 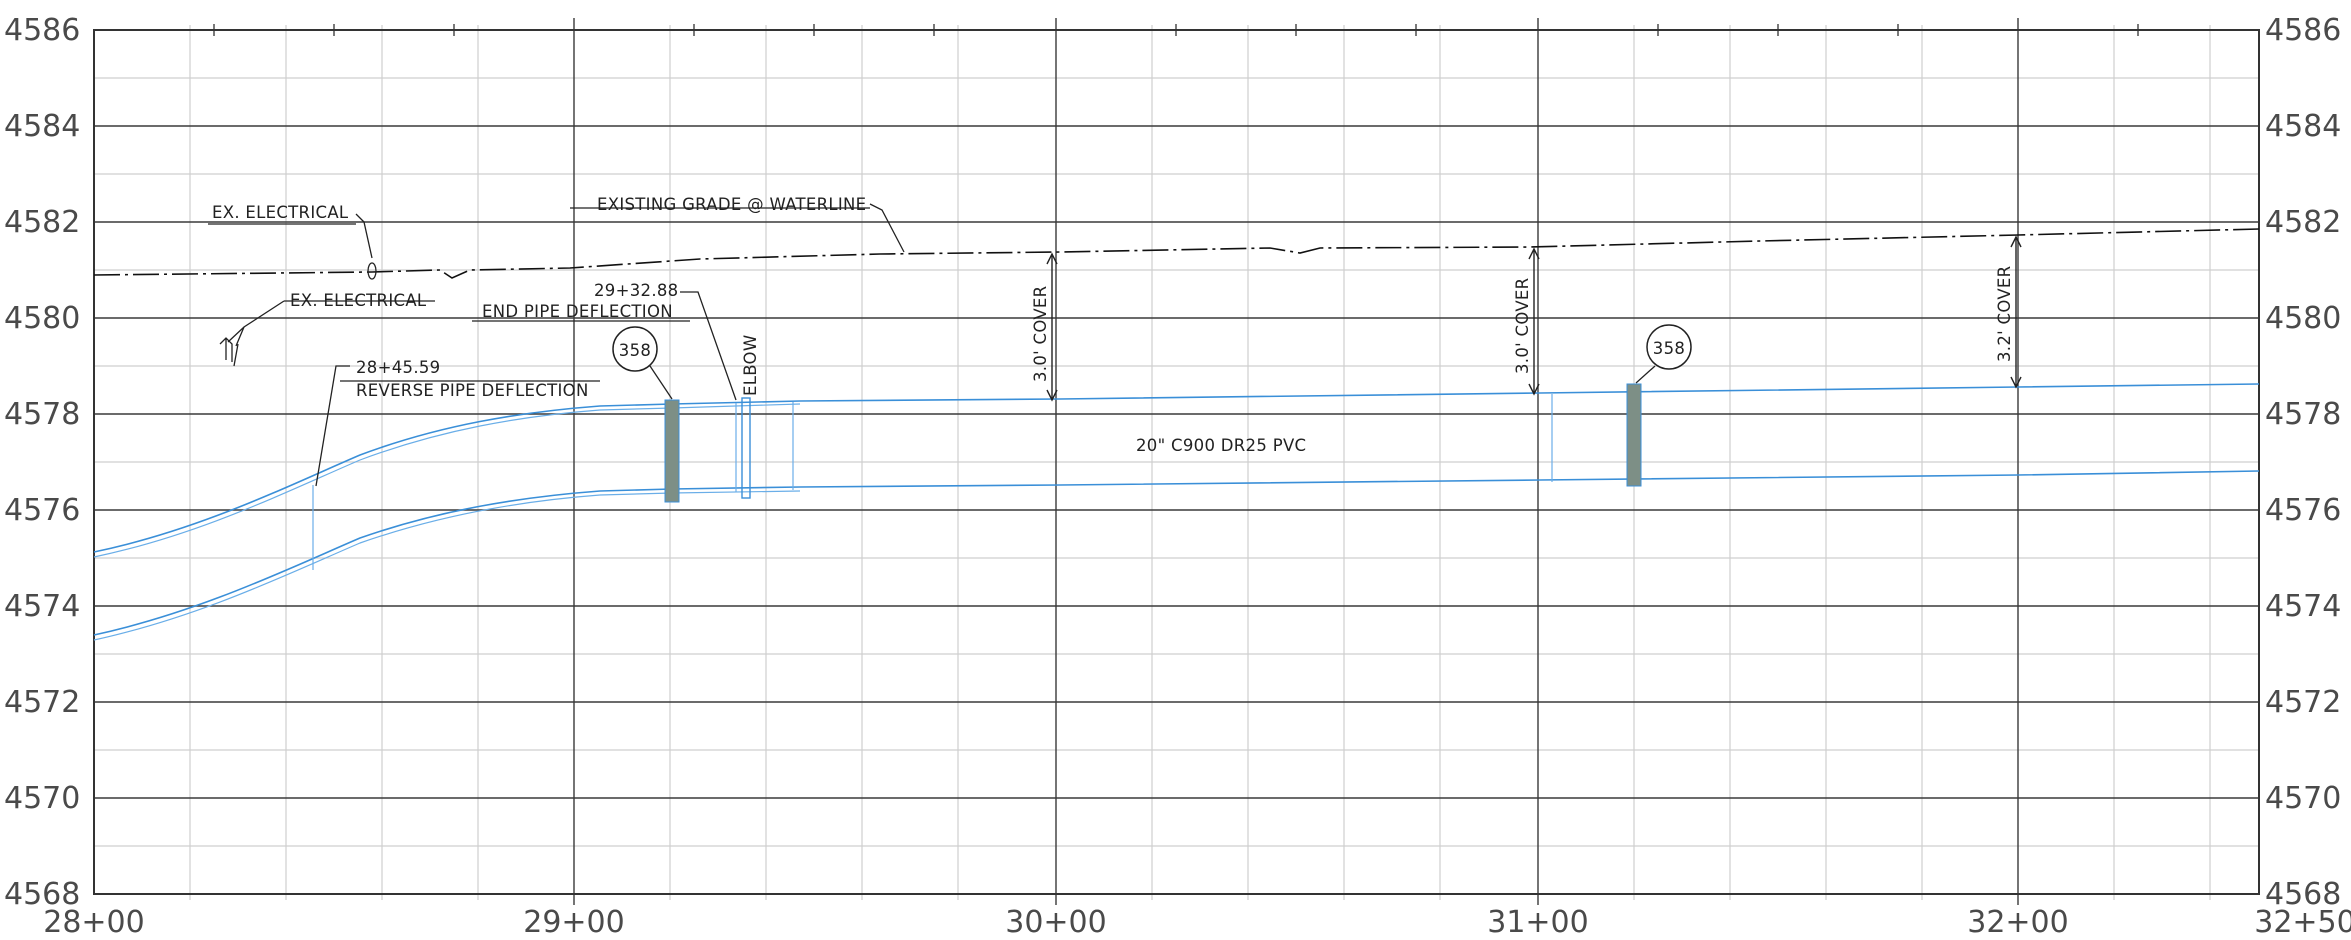 I want to click on reverse-pipe-deflection-note: 28+45.59 REVERSE PIPE DEFLECTION, so click(x=457, y=422).